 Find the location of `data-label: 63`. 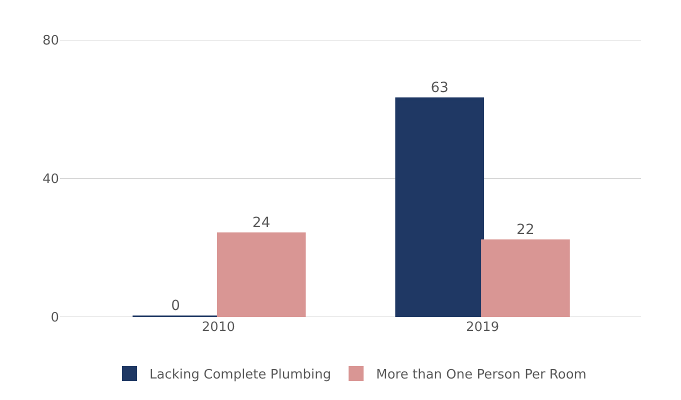

data-label: 63 is located at coordinates (439, 88).